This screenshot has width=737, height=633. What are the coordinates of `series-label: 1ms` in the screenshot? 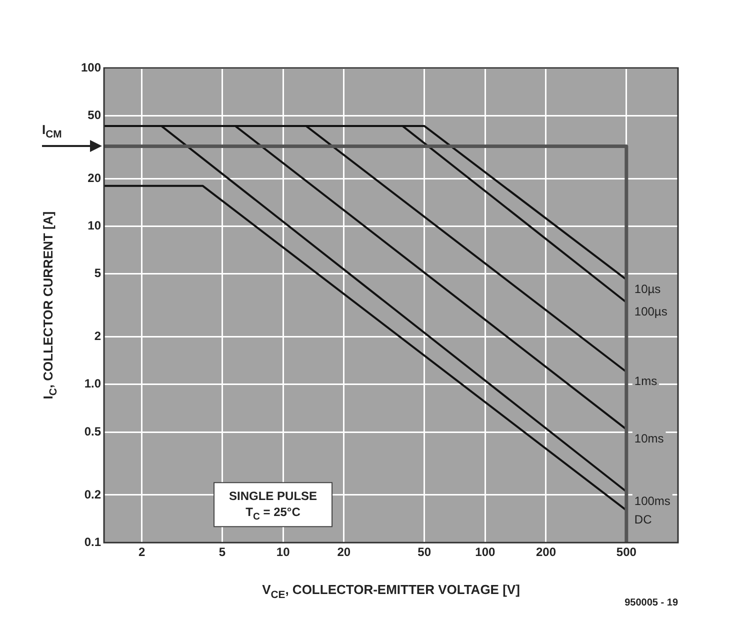 It's located at (646, 381).